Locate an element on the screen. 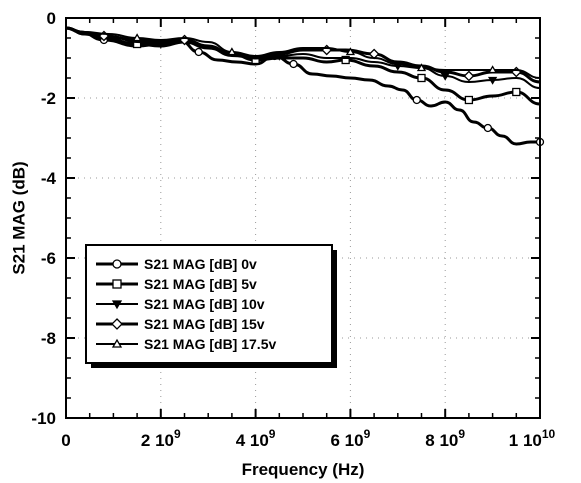  x-tick-exponent: 10 is located at coordinates (549, 434).